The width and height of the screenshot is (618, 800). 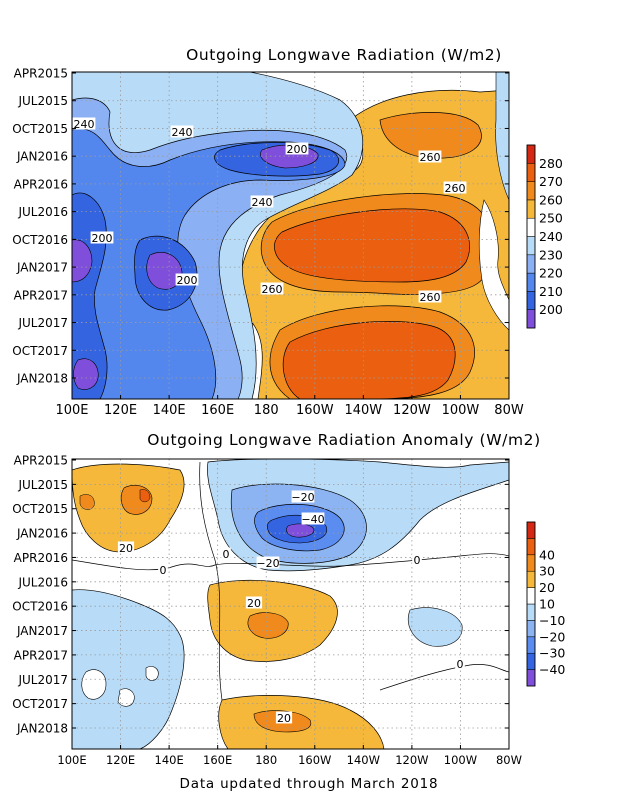 What do you see at coordinates (41, 184) in the screenshot?
I see `olr-y-tick-label: APR2016` at bounding box center [41, 184].